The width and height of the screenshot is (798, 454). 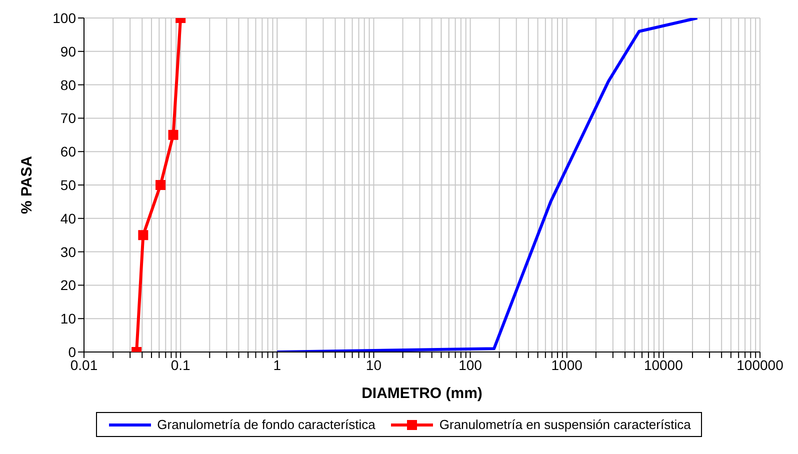 I want to click on x-tick-label: 10, so click(x=374, y=364).